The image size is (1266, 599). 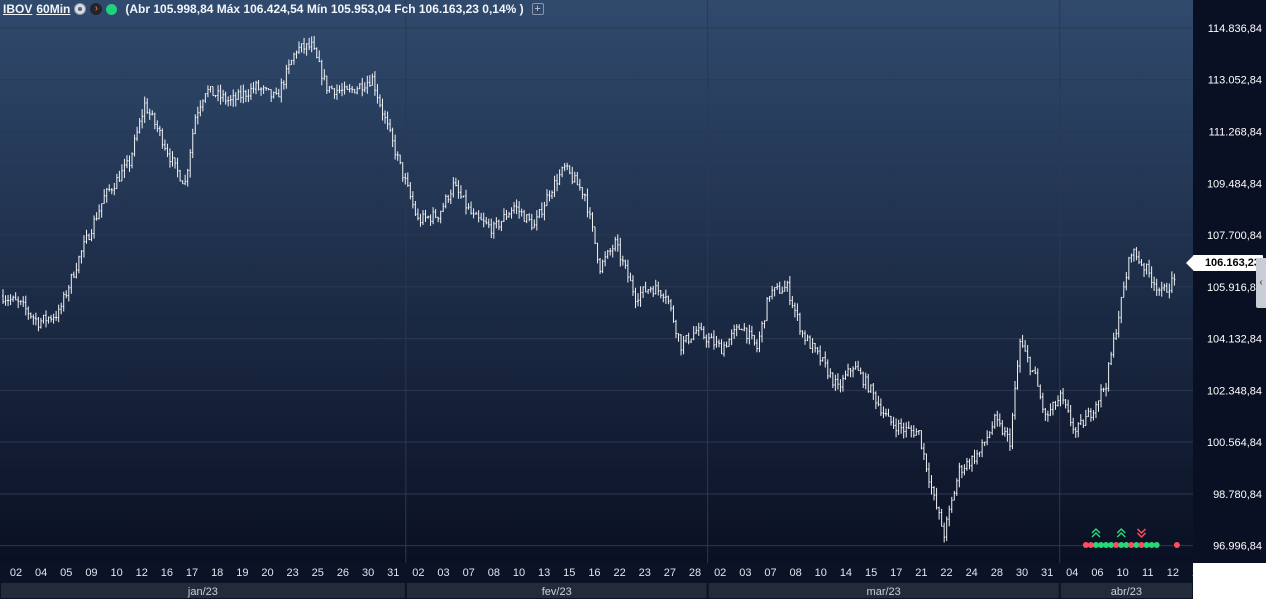 What do you see at coordinates (1097, 573) in the screenshot?
I see `x-tick-label: 06` at bounding box center [1097, 573].